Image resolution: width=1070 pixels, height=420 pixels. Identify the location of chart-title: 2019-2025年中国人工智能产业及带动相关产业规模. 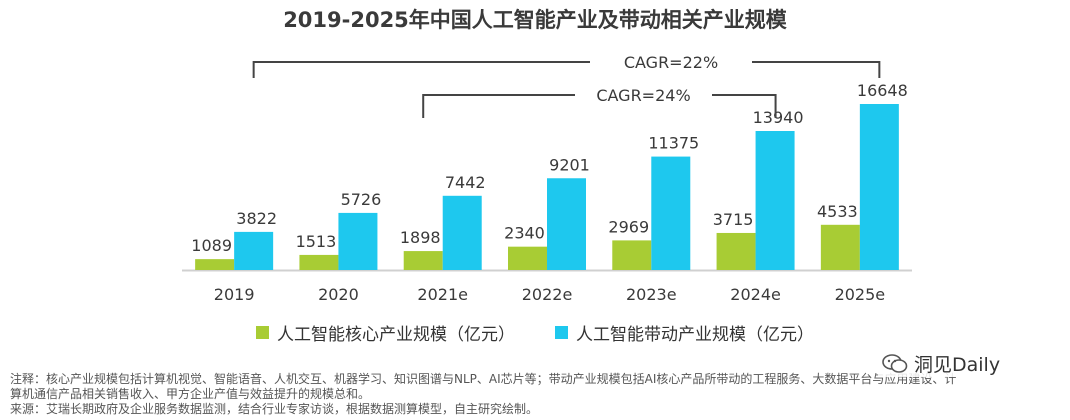
(535, 20).